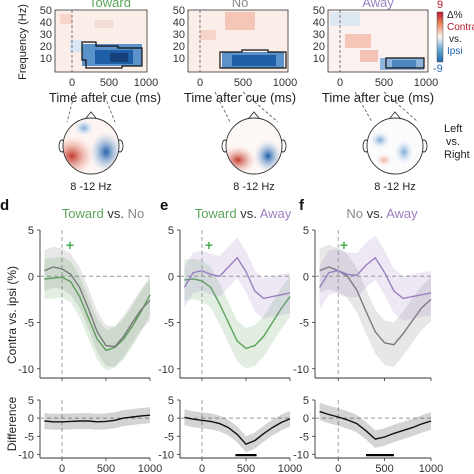 The width and height of the screenshot is (474, 474). Describe the element at coordinates (395, 187) in the screenshot. I see `topo-label-away: 8 -12 Hz` at that location.